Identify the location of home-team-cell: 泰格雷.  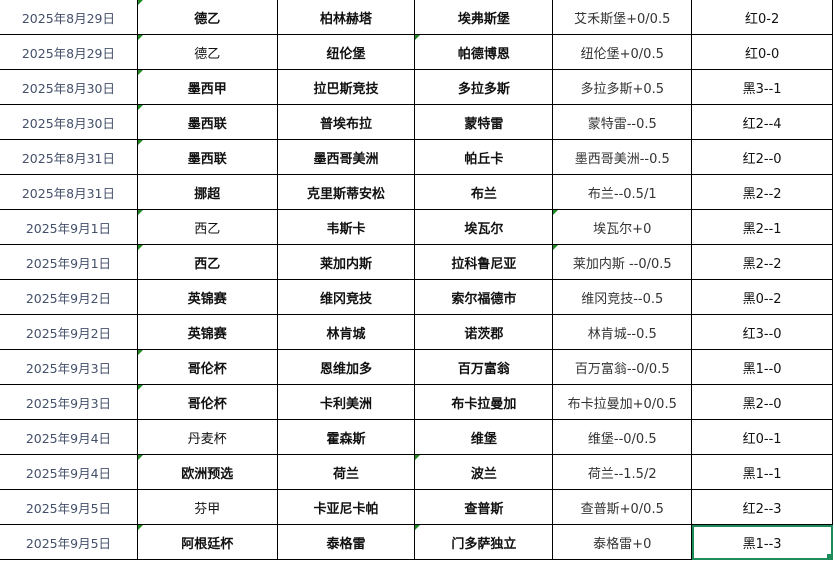
(346, 542).